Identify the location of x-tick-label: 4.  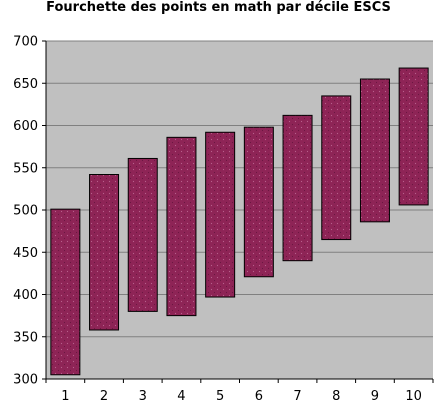
(181, 394).